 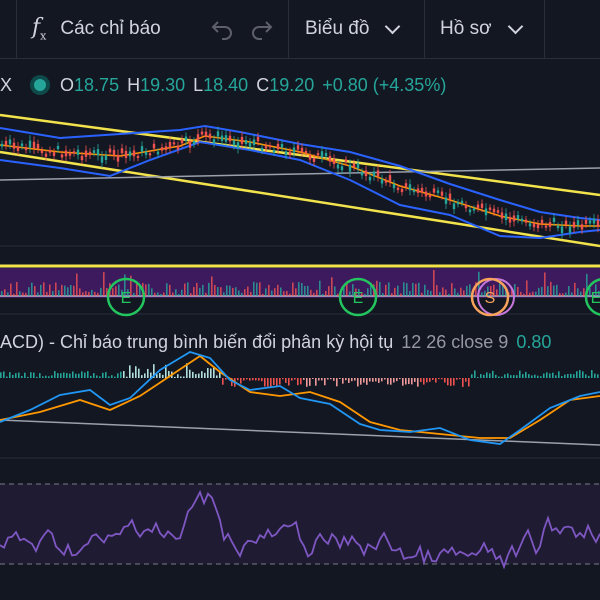 What do you see at coordinates (592, 297) in the screenshot?
I see `signal-marker-4: E` at bounding box center [592, 297].